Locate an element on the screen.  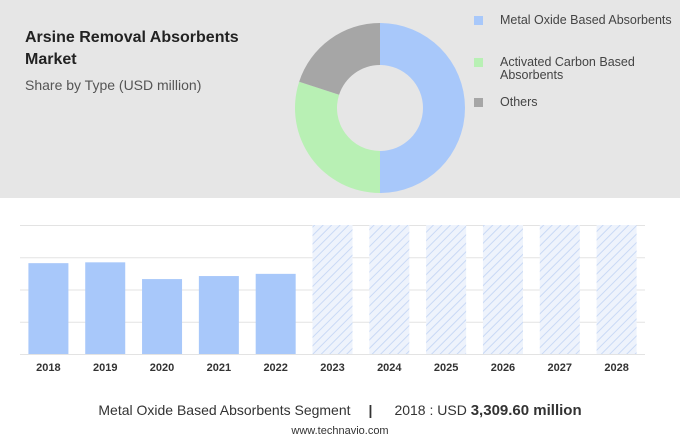
x-tick-label-2026: 2026 is located at coordinates (503, 368).